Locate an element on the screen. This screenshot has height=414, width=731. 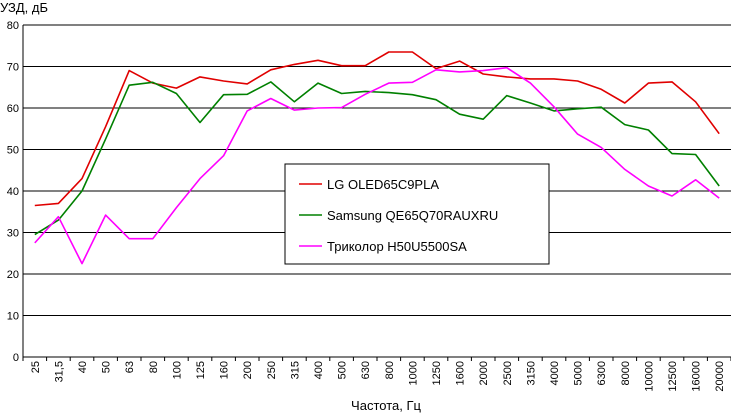
y-tick-label: 60 is located at coordinates (13, 109).